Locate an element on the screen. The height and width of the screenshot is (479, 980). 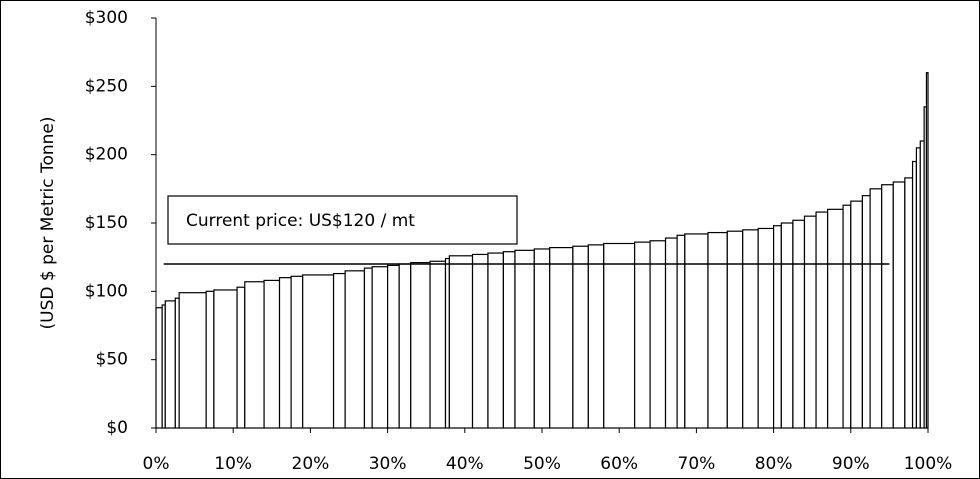
x-tick-label: 90% is located at coordinates (851, 464).